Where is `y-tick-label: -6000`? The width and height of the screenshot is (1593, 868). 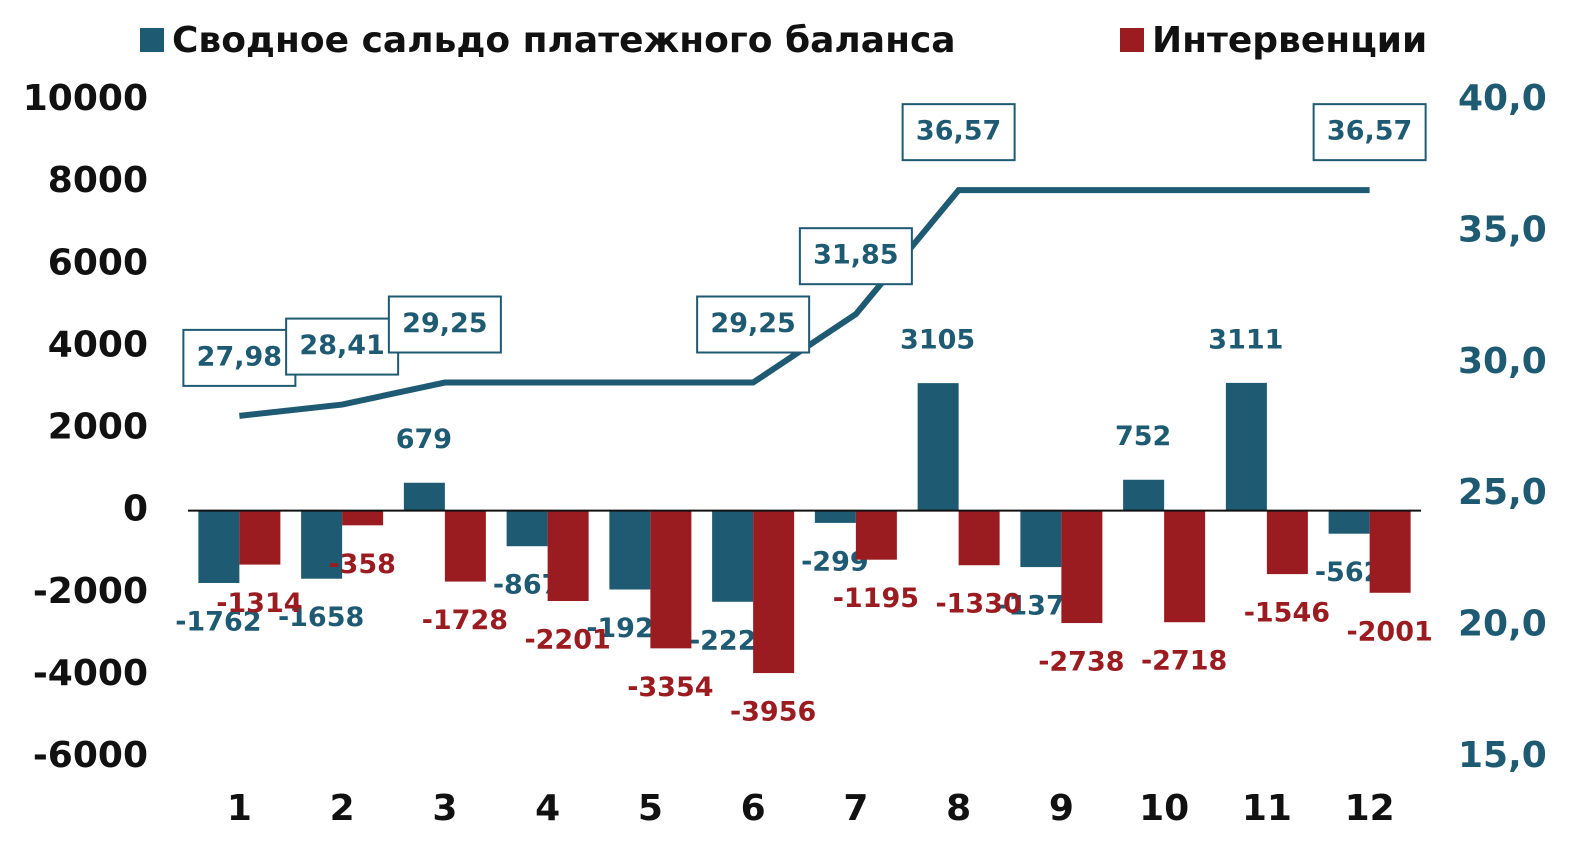
y-tick-label: -6000 is located at coordinates (90, 755).